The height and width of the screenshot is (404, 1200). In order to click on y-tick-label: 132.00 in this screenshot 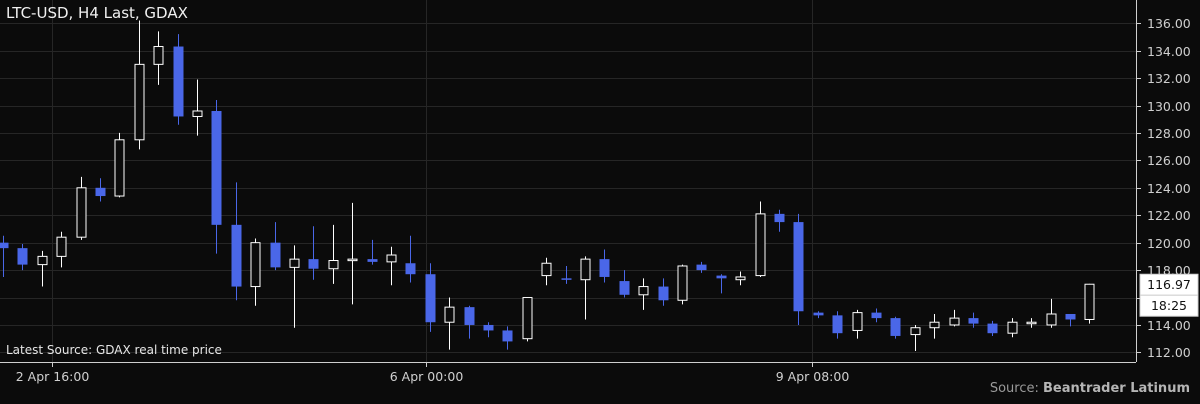, I will do `click(1169, 78)`.